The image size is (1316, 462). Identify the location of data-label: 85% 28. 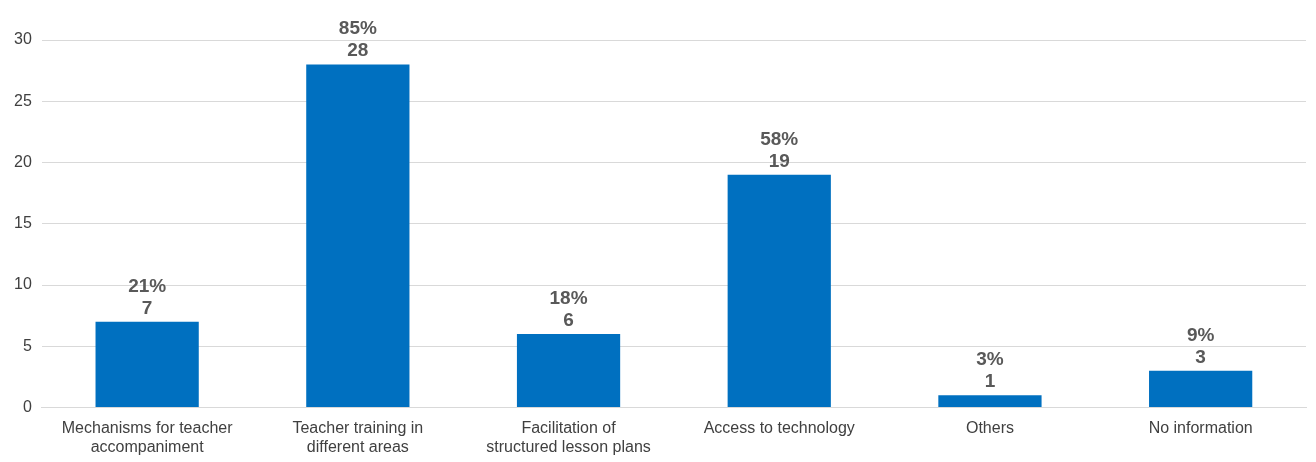
(357, 39).